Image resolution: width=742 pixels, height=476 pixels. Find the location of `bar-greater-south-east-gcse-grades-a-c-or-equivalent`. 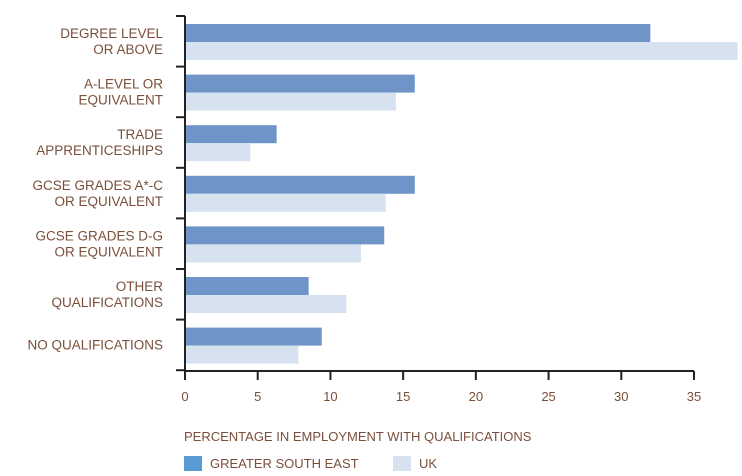

bar-greater-south-east-gcse-grades-a-c-or-equivalent is located at coordinates (300, 184).